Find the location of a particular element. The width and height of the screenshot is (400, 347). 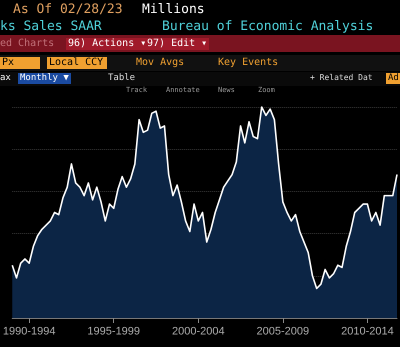

text: Monthly ▼ is located at coordinates (44, 78).